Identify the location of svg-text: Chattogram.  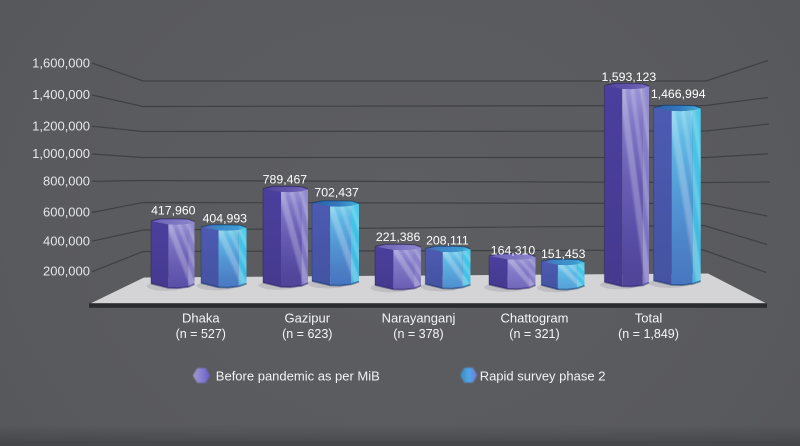
(535, 318).